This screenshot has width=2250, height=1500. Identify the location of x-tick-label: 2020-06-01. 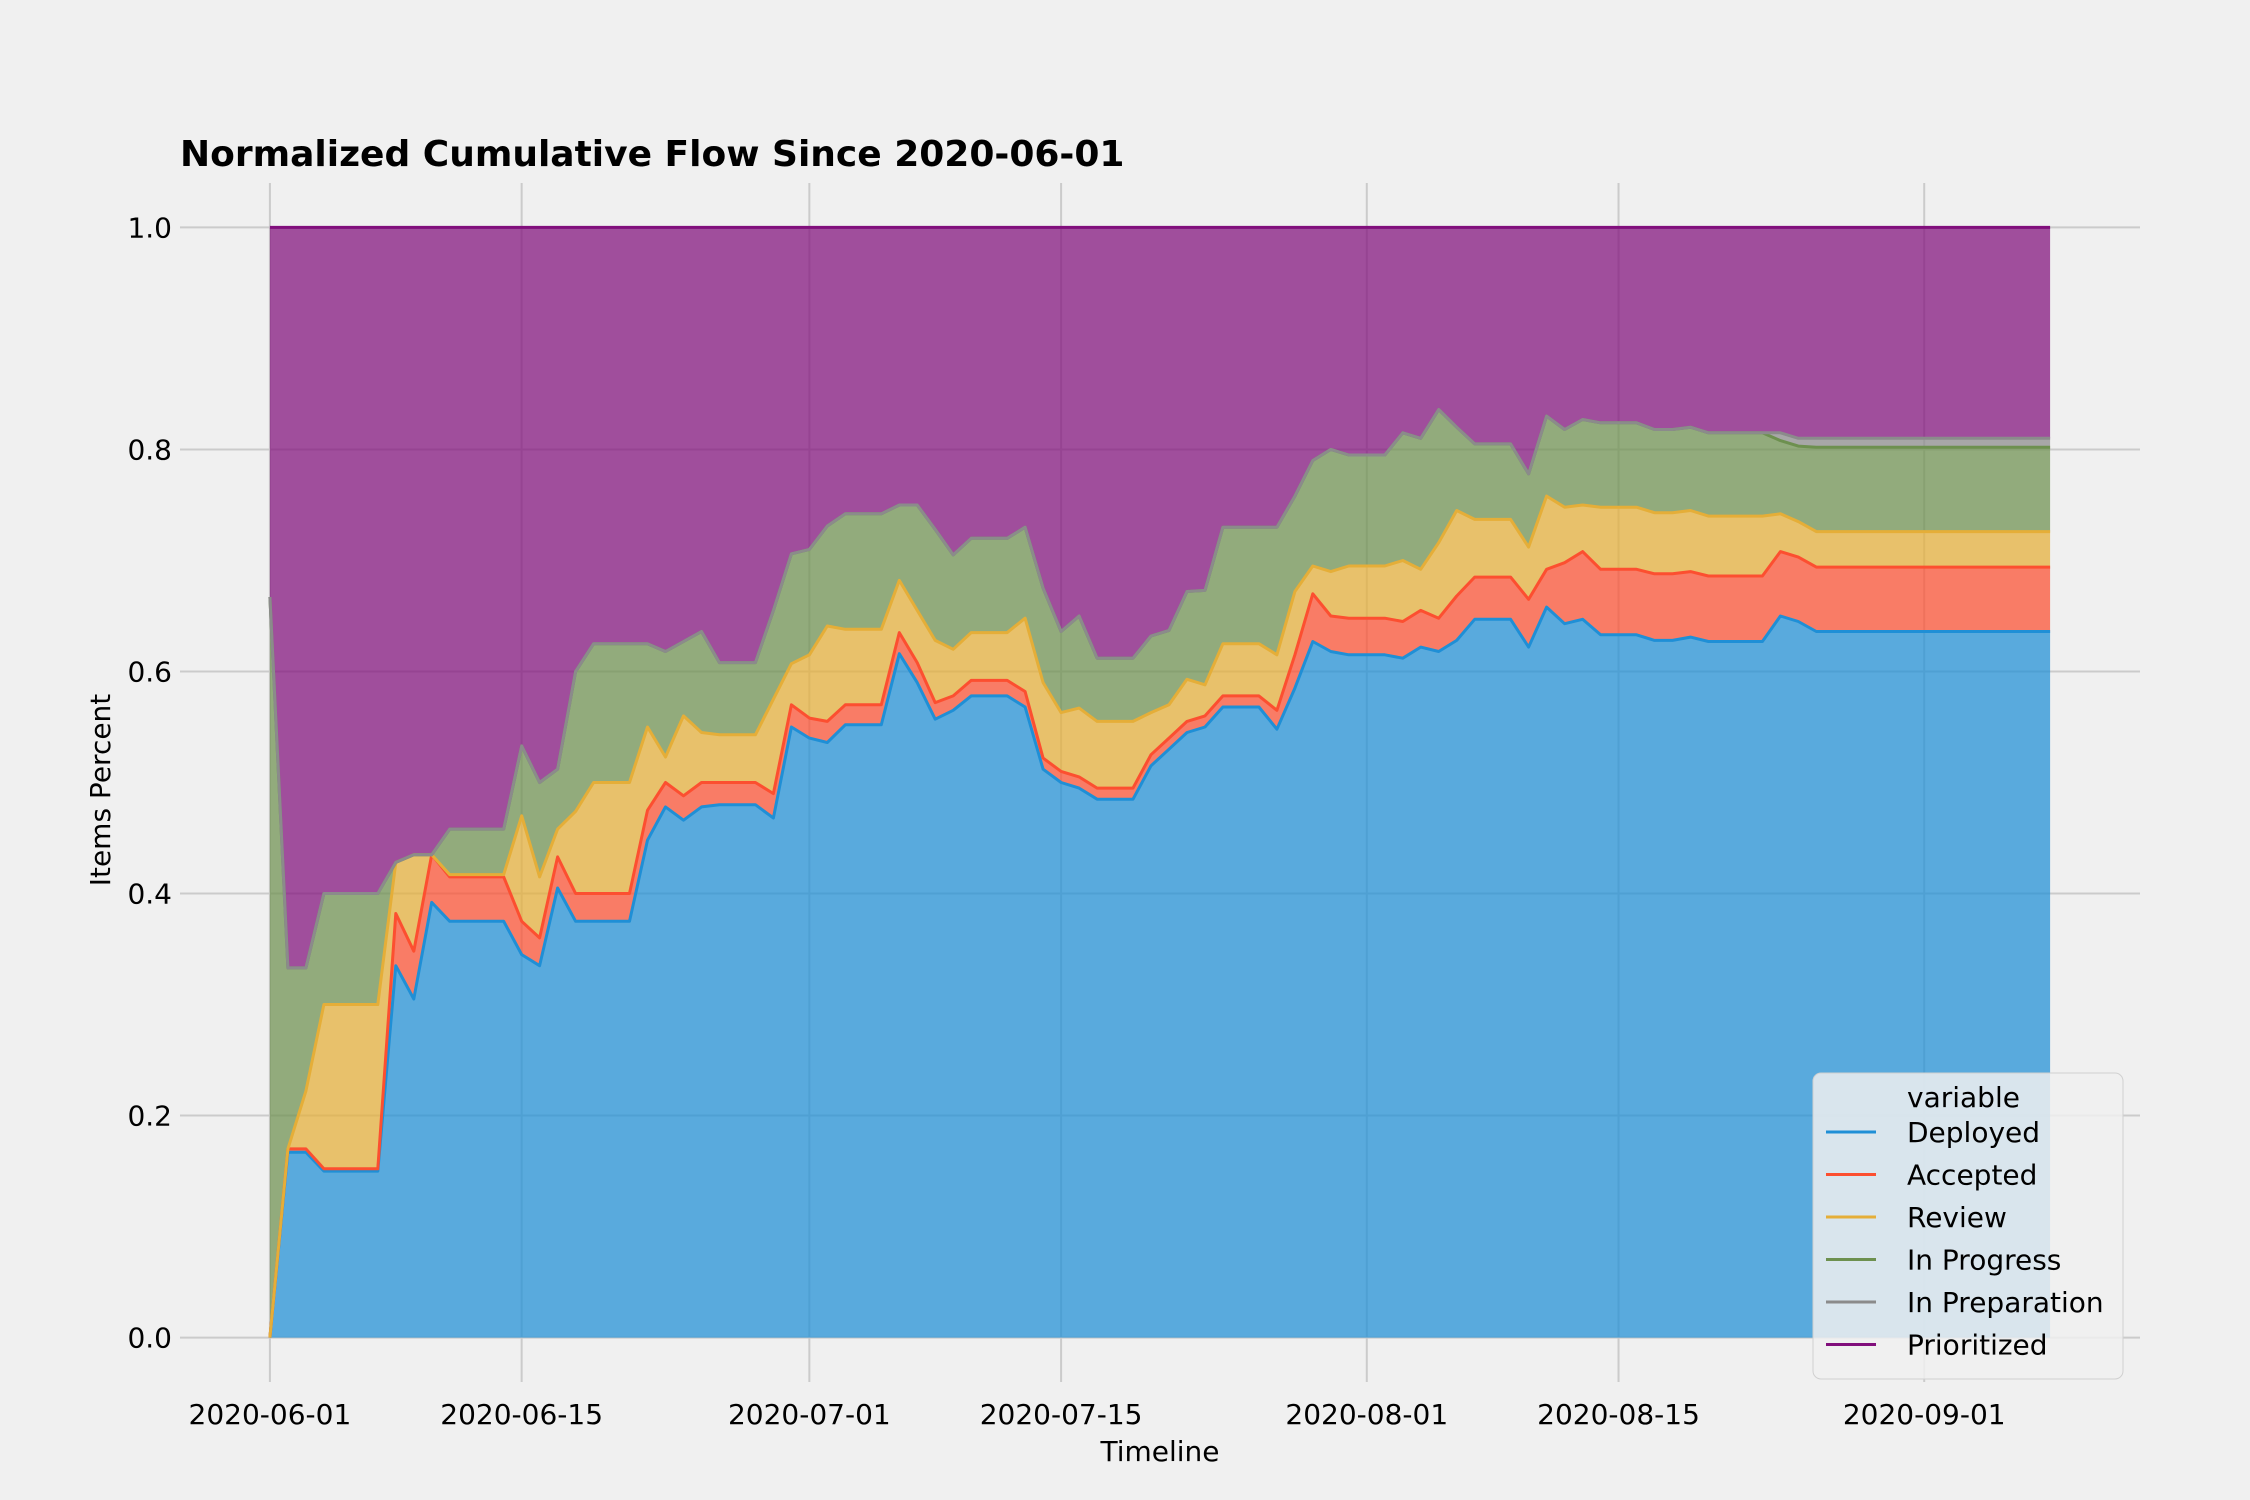
(270, 1414).